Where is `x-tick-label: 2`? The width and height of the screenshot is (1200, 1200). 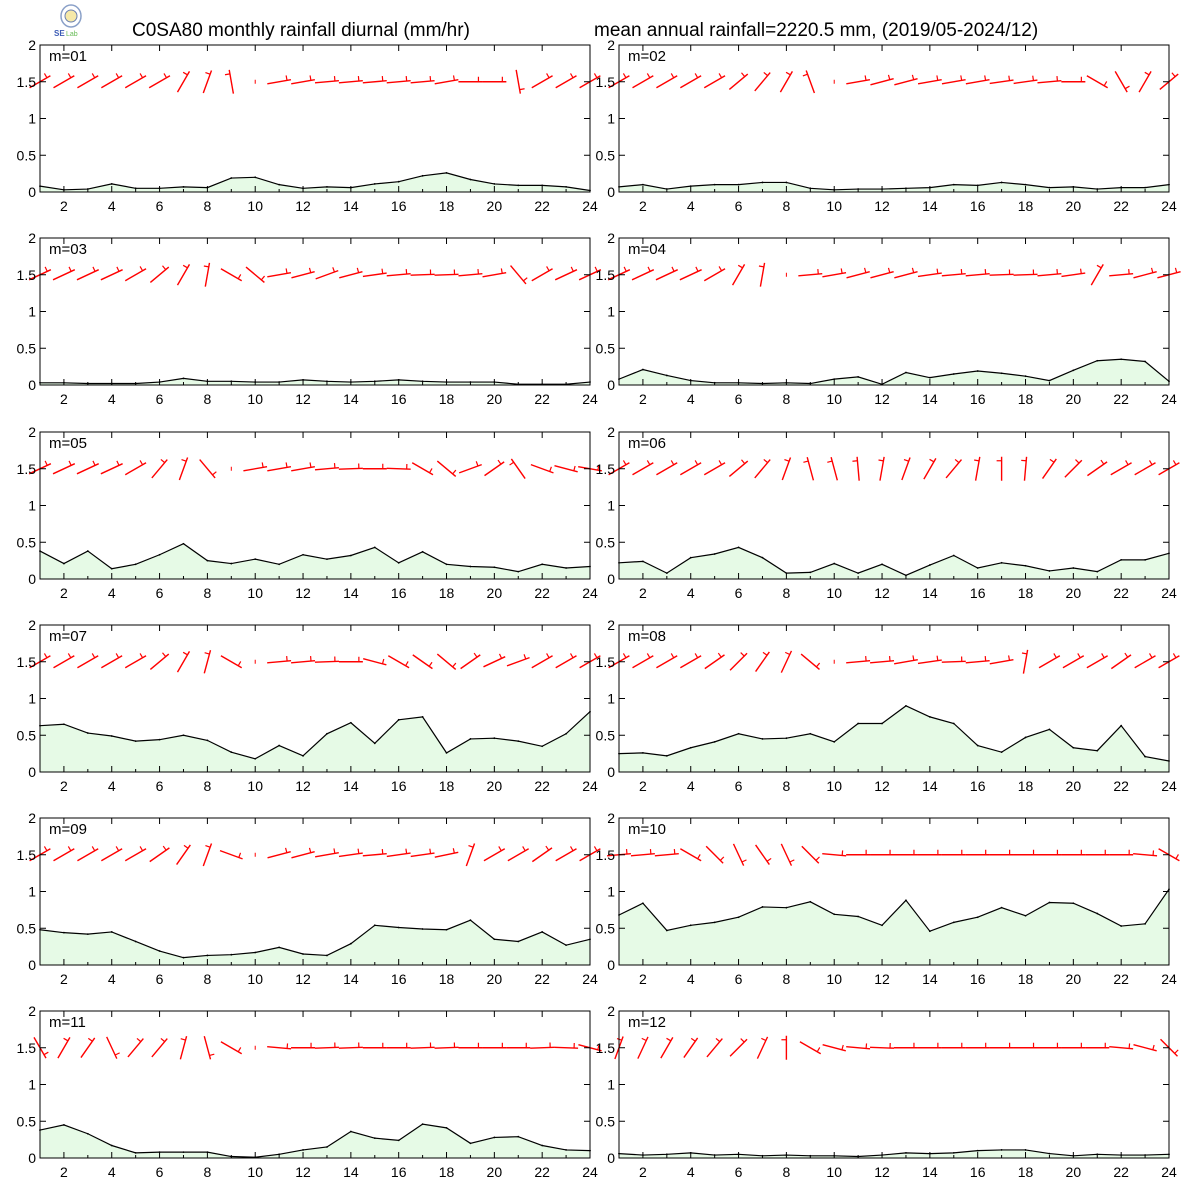 x-tick-label: 2 is located at coordinates (643, 786).